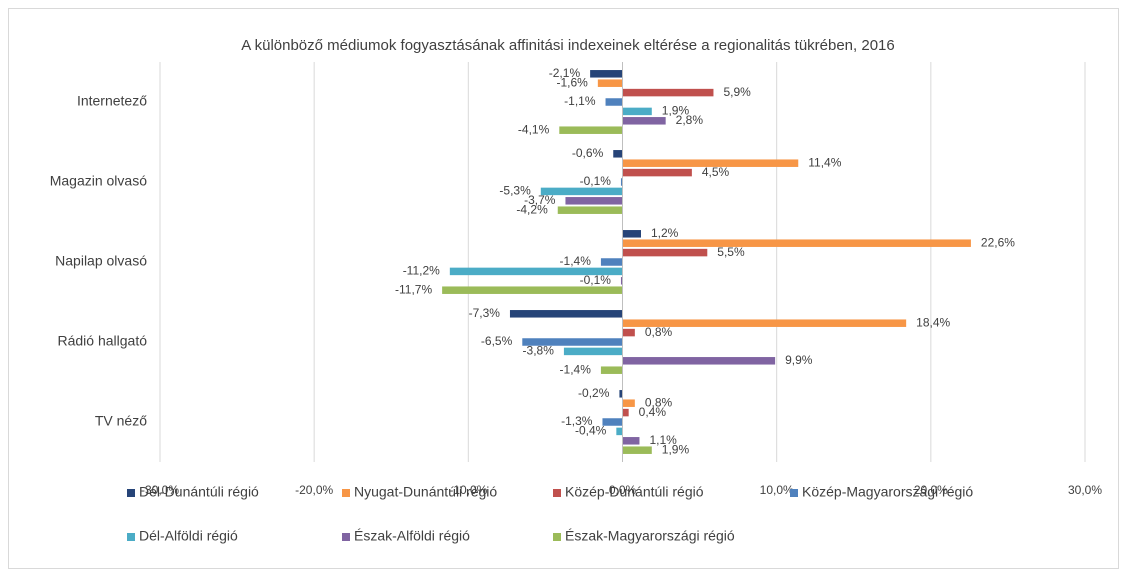 Image resolution: width=1127 pixels, height=569 pixels. What do you see at coordinates (485, 313) in the screenshot?
I see `data-label: -7,3%` at bounding box center [485, 313].